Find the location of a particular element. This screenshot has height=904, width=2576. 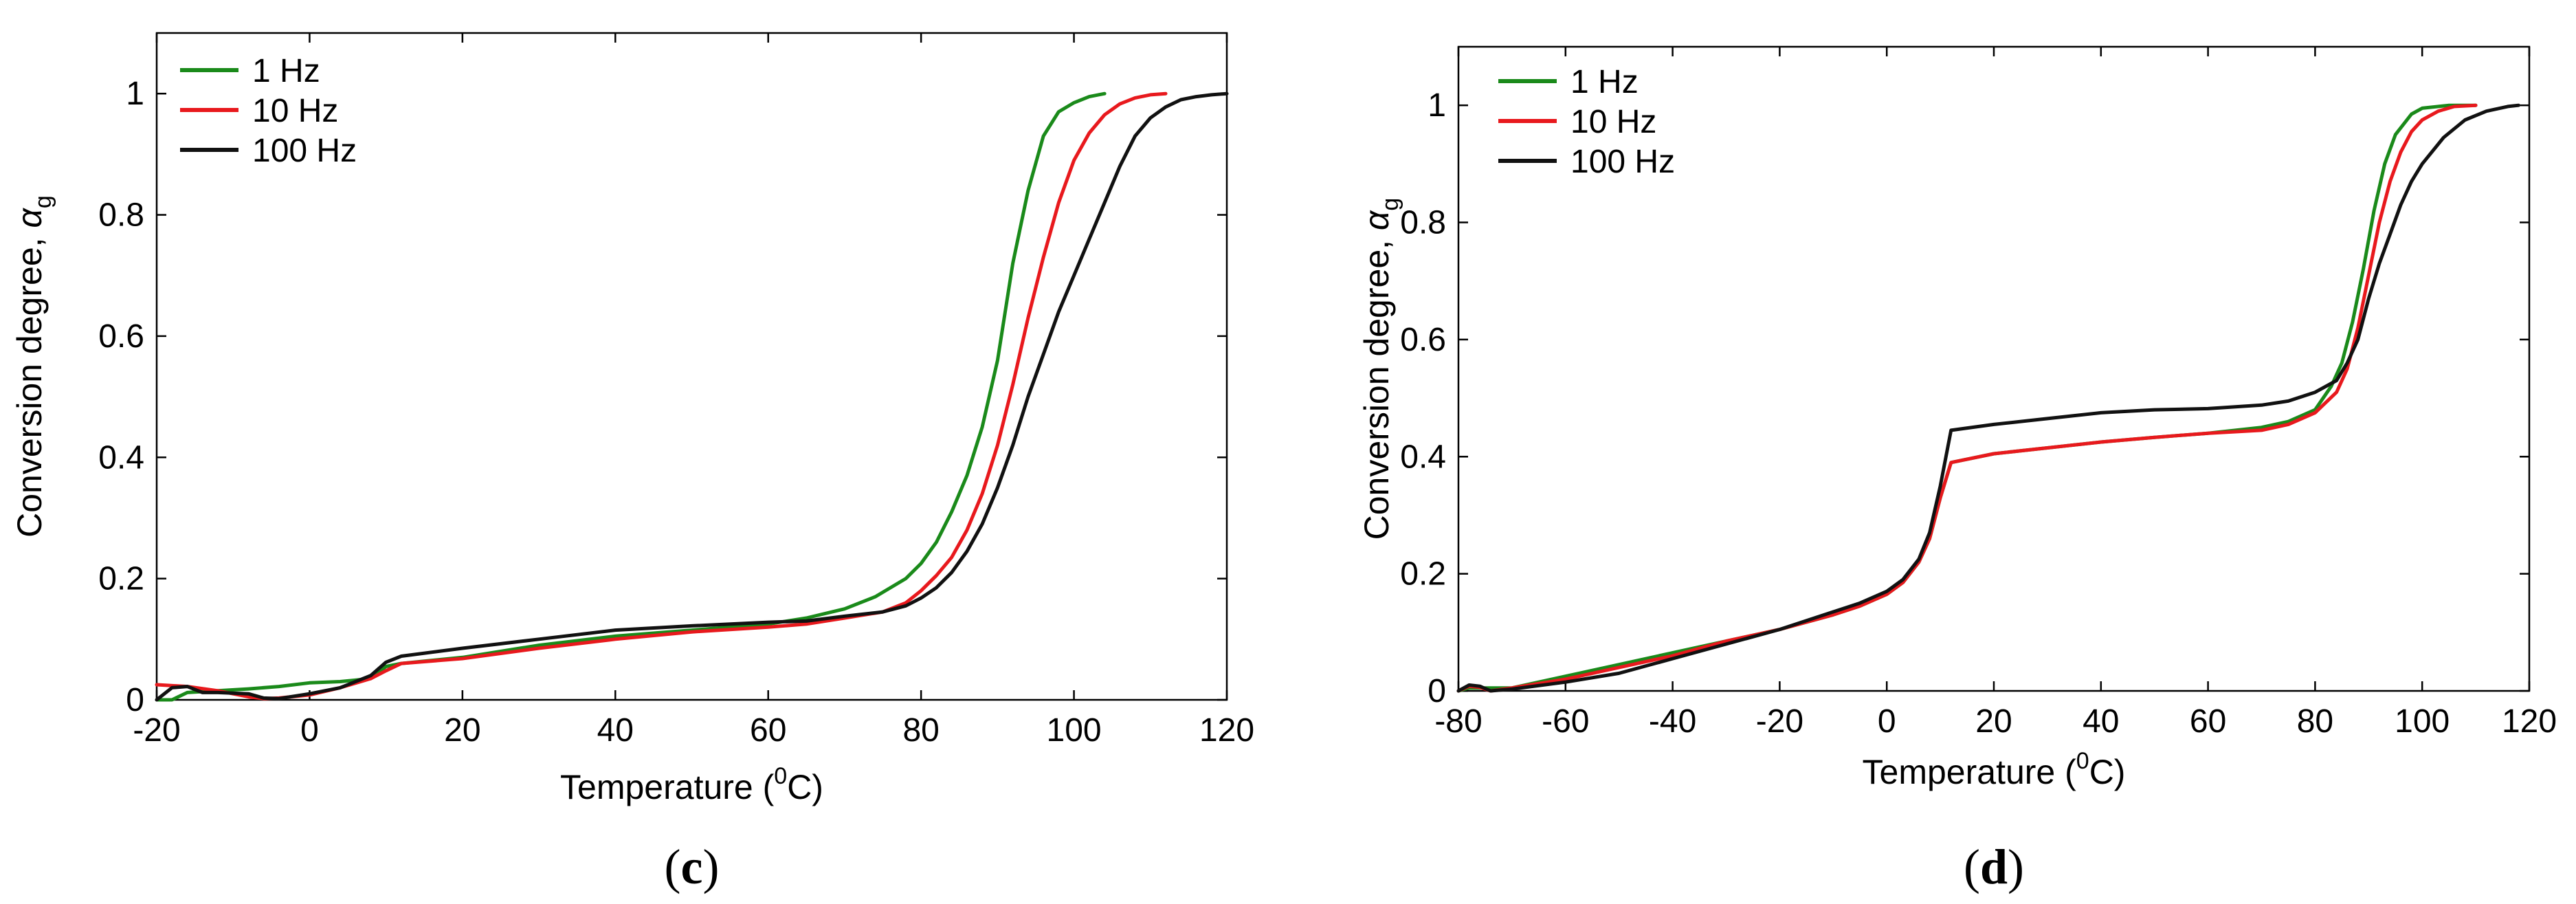

panel-label: (d) is located at coordinates (1994, 866).